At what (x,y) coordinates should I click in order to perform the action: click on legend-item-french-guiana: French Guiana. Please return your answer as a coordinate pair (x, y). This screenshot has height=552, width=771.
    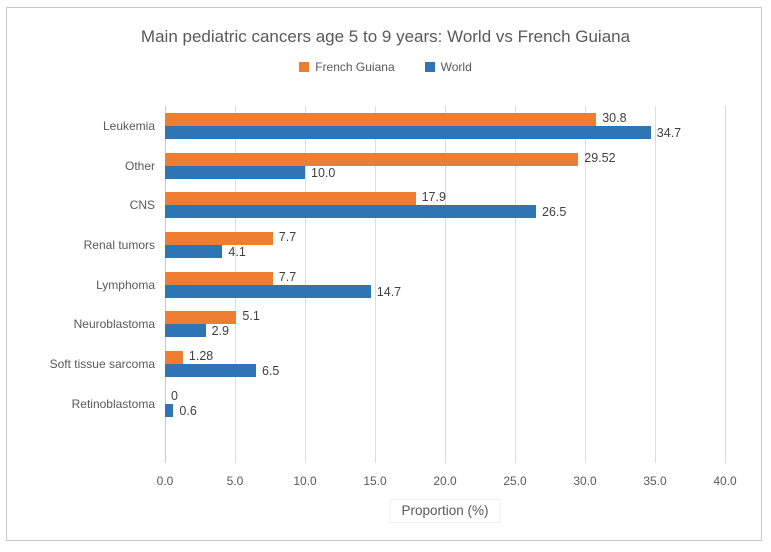
    Looking at the image, I should click on (347, 67).